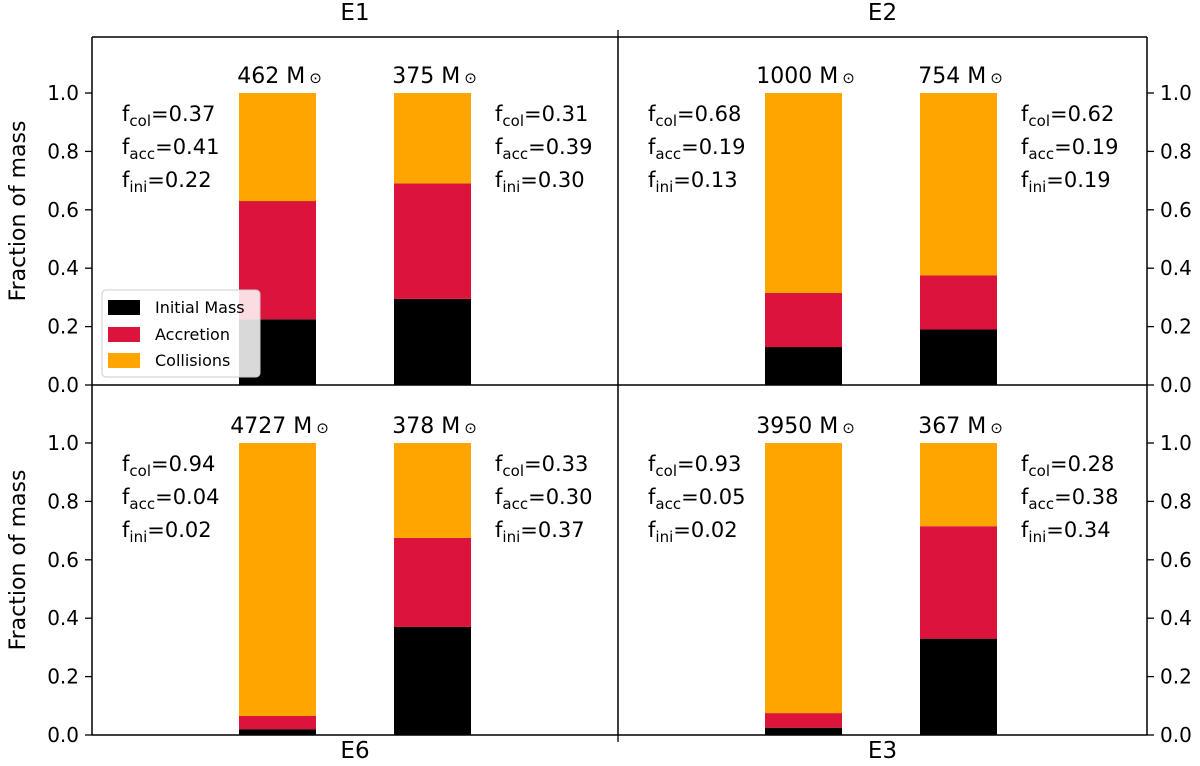  What do you see at coordinates (958, 686) in the screenshot?
I see `bar-e3-2-initial` at bounding box center [958, 686].